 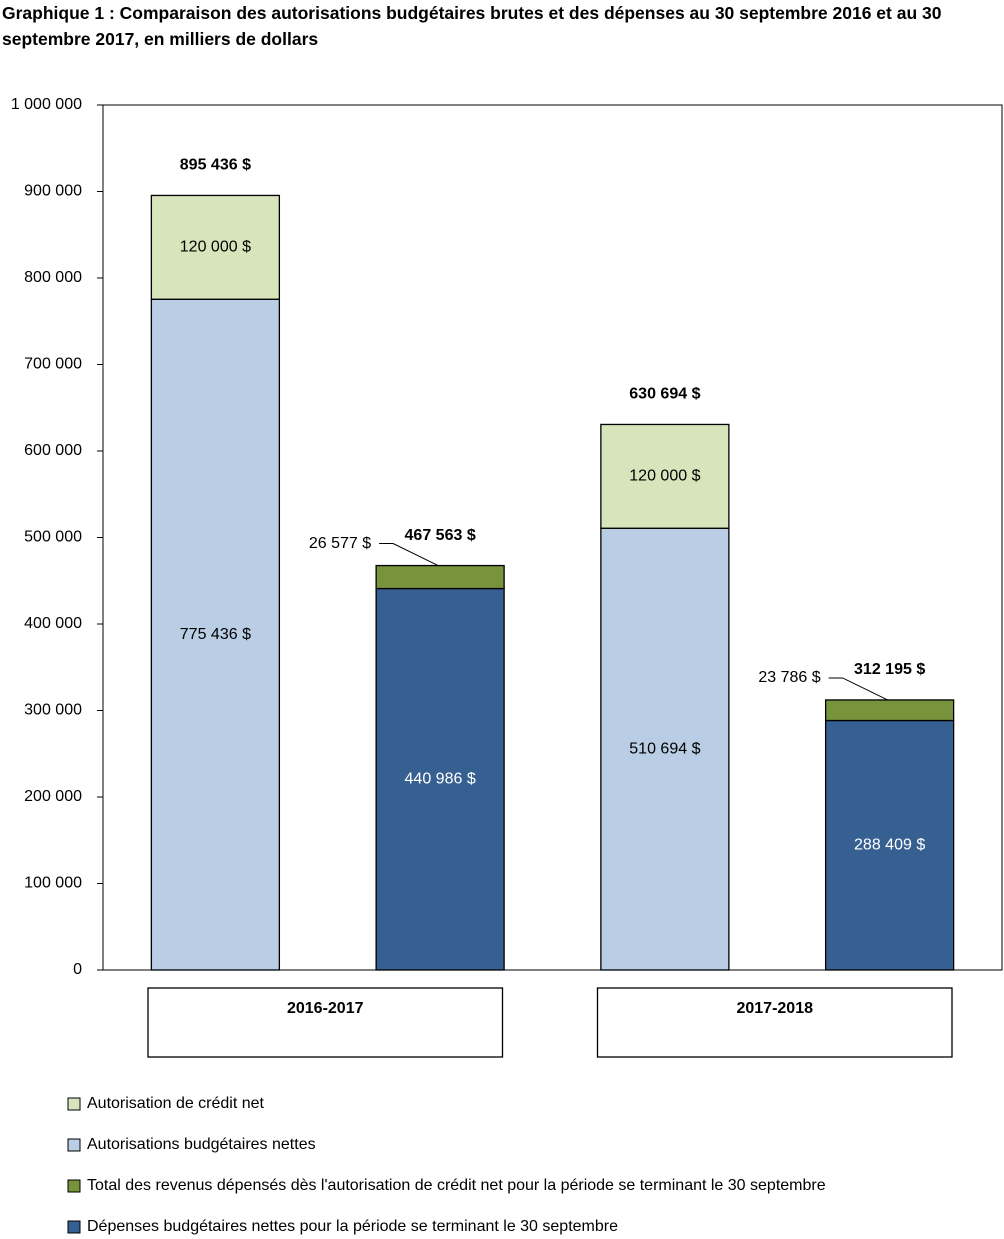 I want to click on y-tick-label: 200 000, so click(x=53, y=796).